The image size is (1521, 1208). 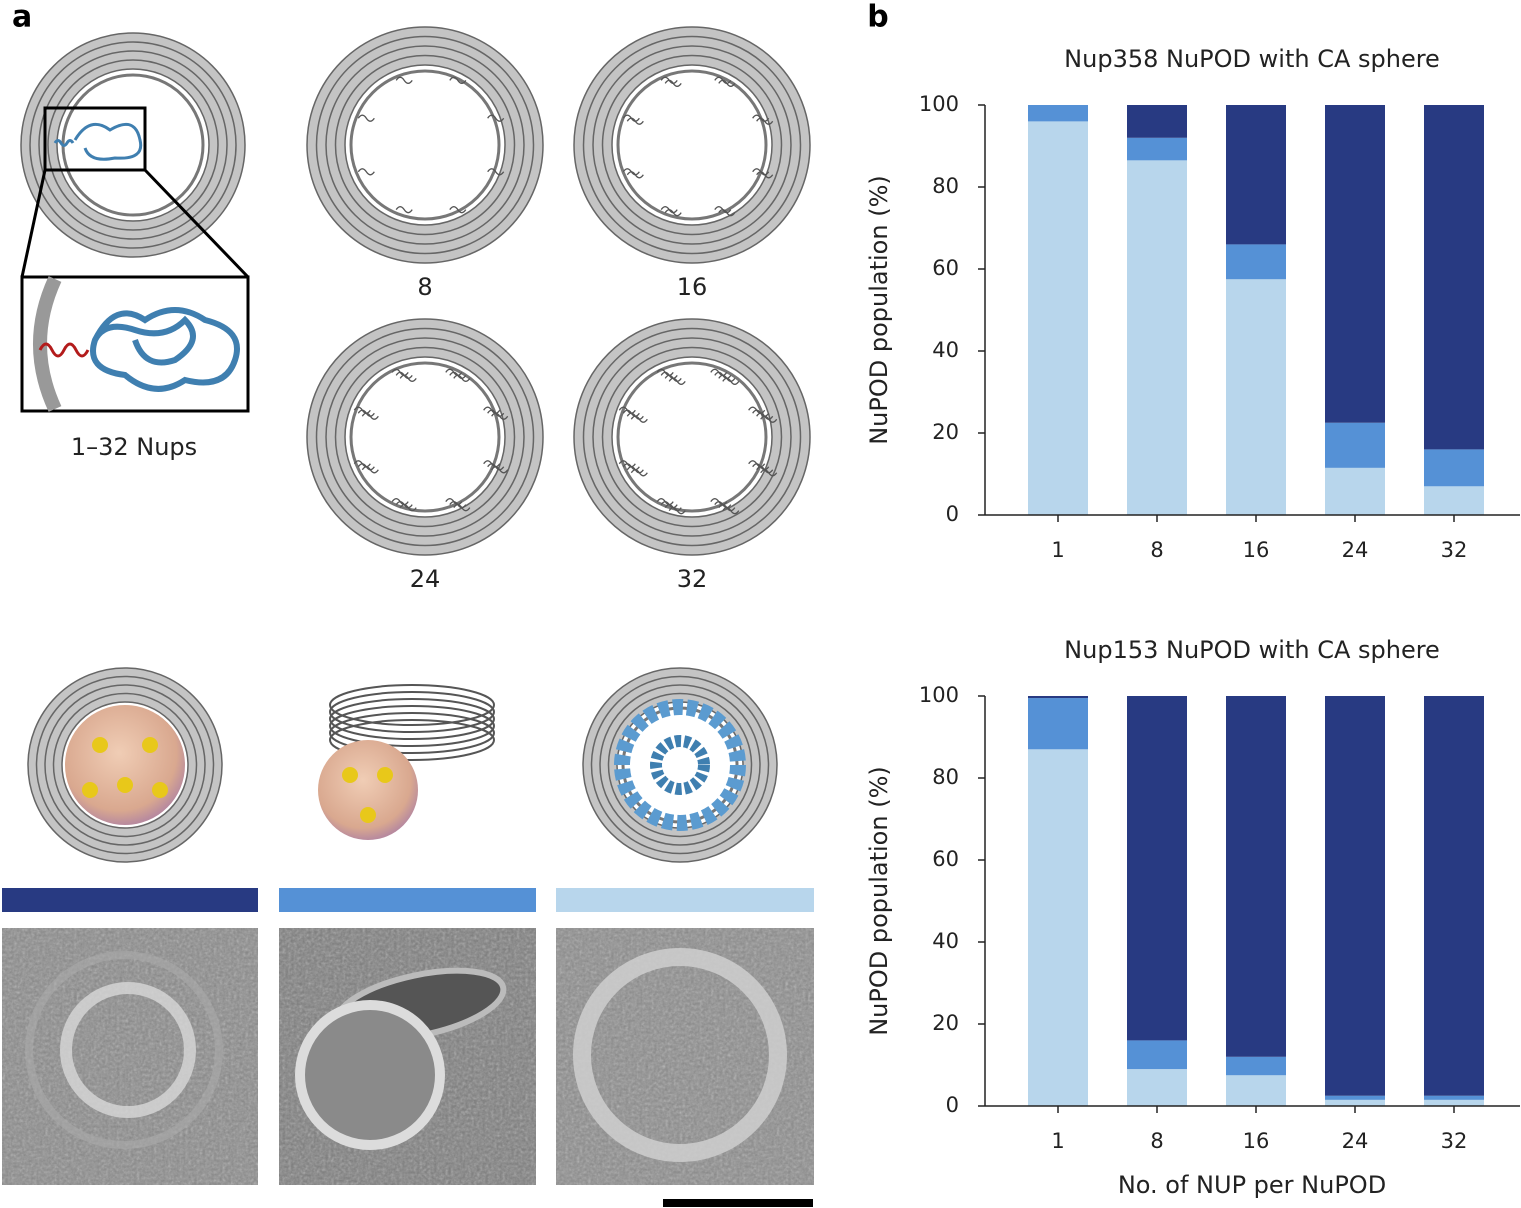 I want to click on schematic-label: 8, so click(x=424, y=287).